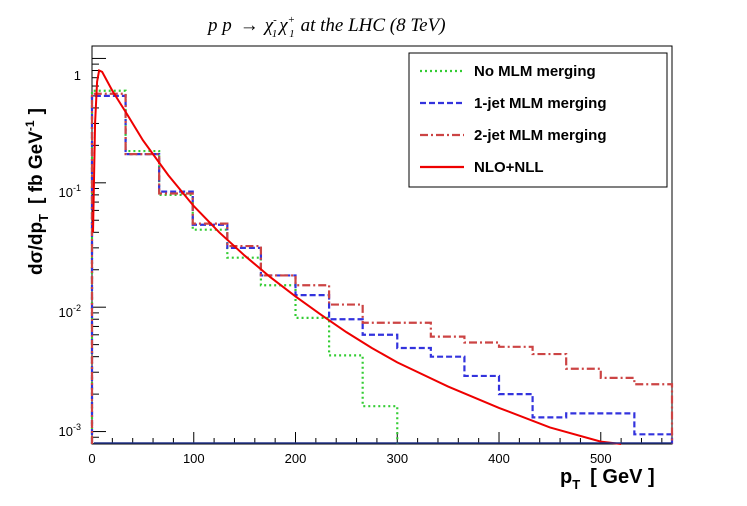 Image resolution: width=747 pixels, height=506 pixels. Describe the element at coordinates (268, 25) in the screenshot. I see `title-chi-1: χ` at that location.